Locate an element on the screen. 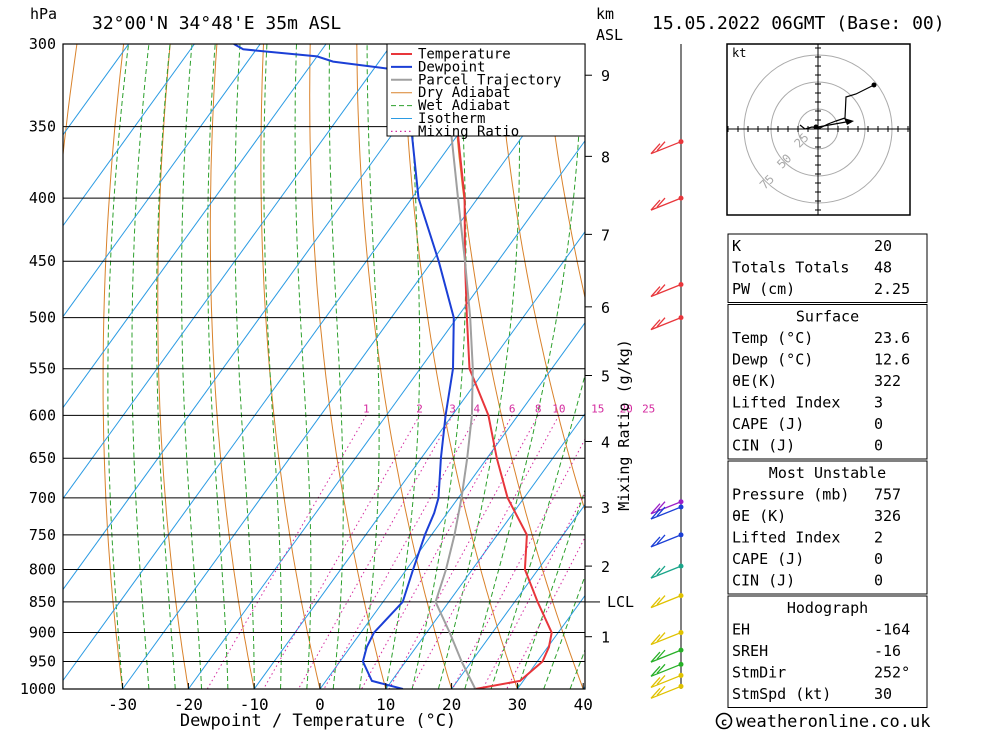 The image size is (1000, 733). footer: c weatheronline.co.uk is located at coordinates (822, 722).